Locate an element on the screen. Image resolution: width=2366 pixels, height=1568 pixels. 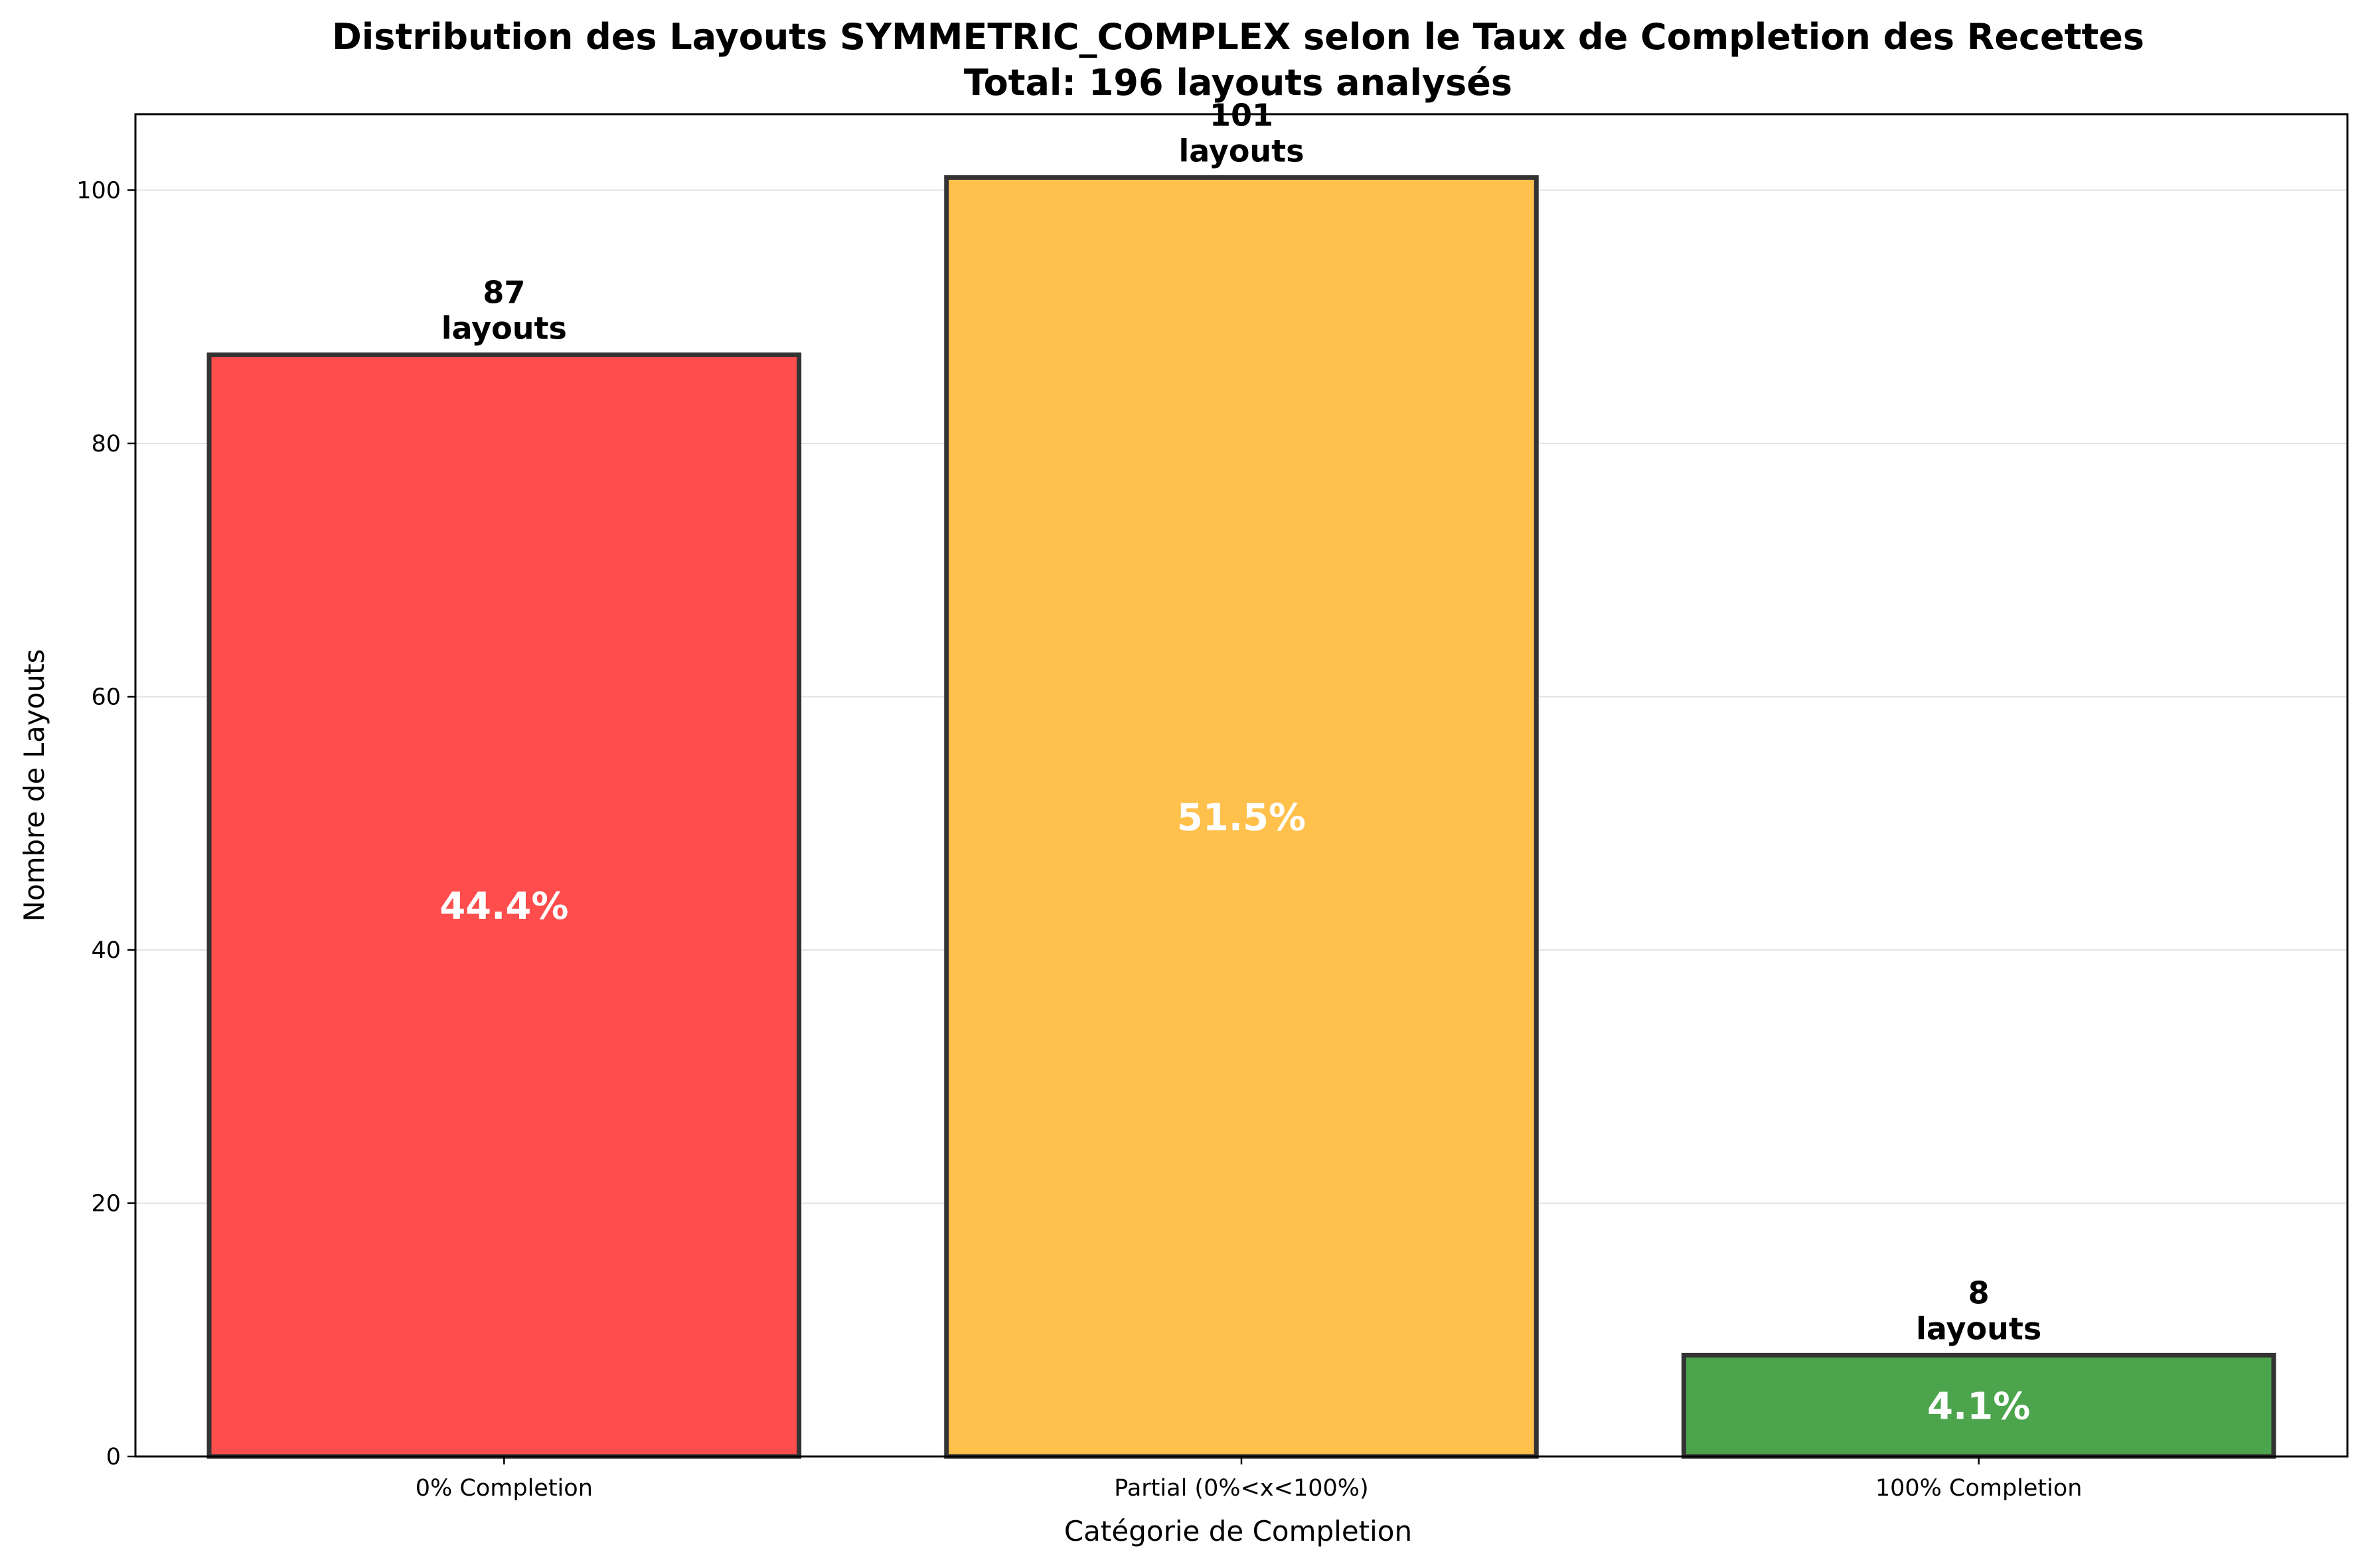
bar-count-label: 87 is located at coordinates (504, 292).